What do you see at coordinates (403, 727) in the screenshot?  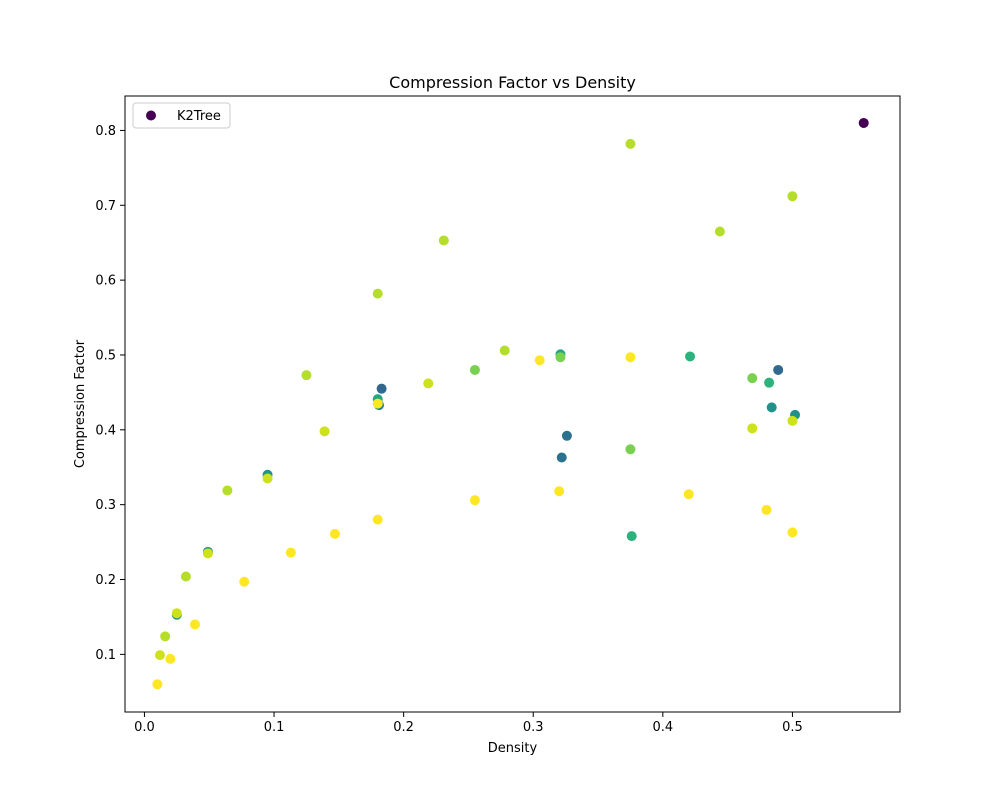 I see `x-tick-label: 0.2` at bounding box center [403, 727].